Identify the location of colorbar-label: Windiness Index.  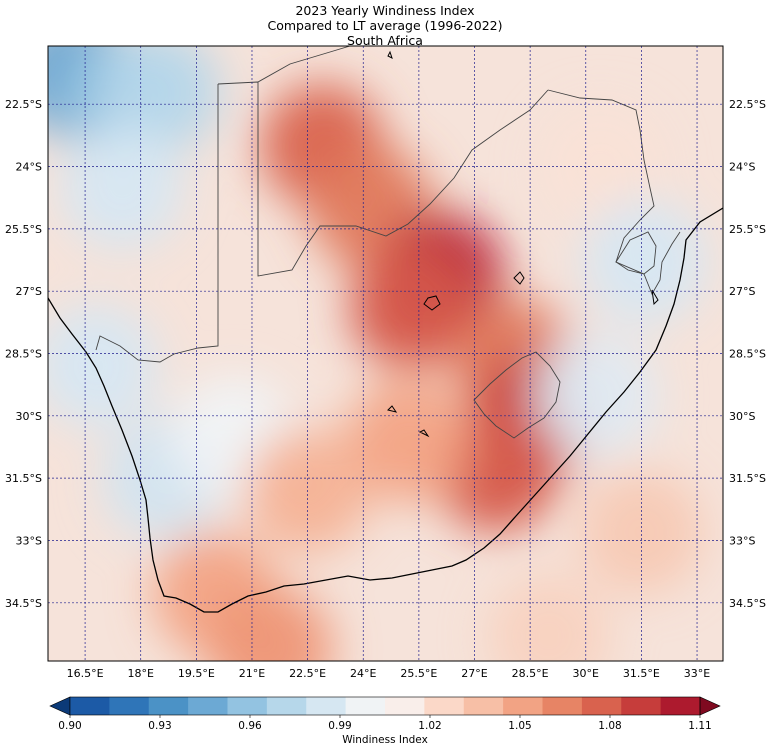
(385, 740).